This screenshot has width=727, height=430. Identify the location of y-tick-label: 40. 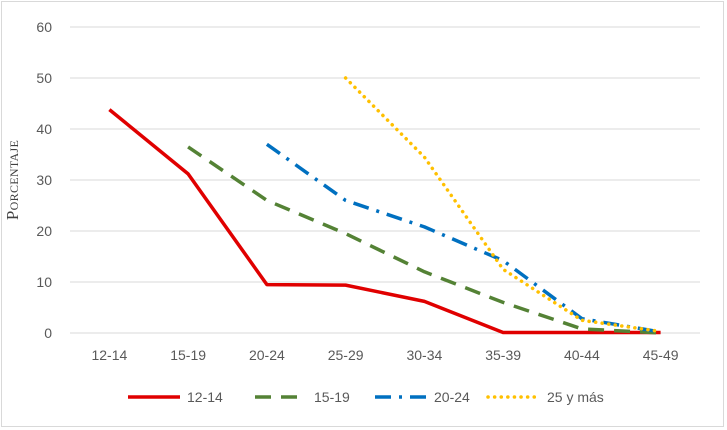
(44, 129).